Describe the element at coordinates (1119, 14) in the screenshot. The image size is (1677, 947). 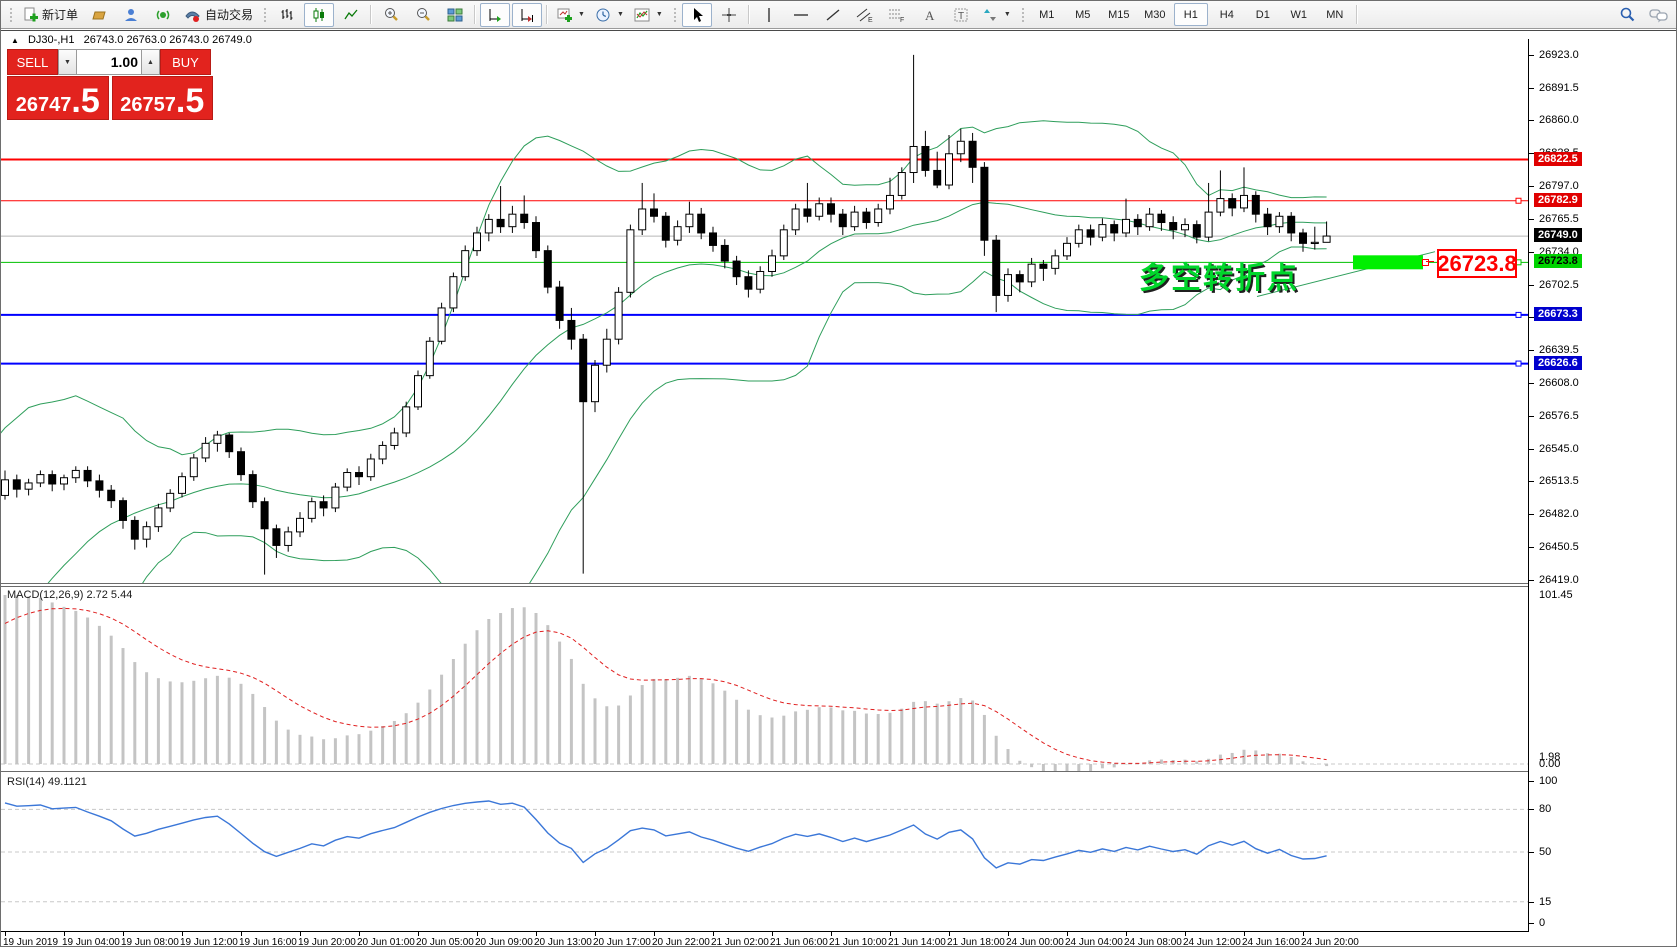
I see `tab-timeframe-m15: M15` at that location.